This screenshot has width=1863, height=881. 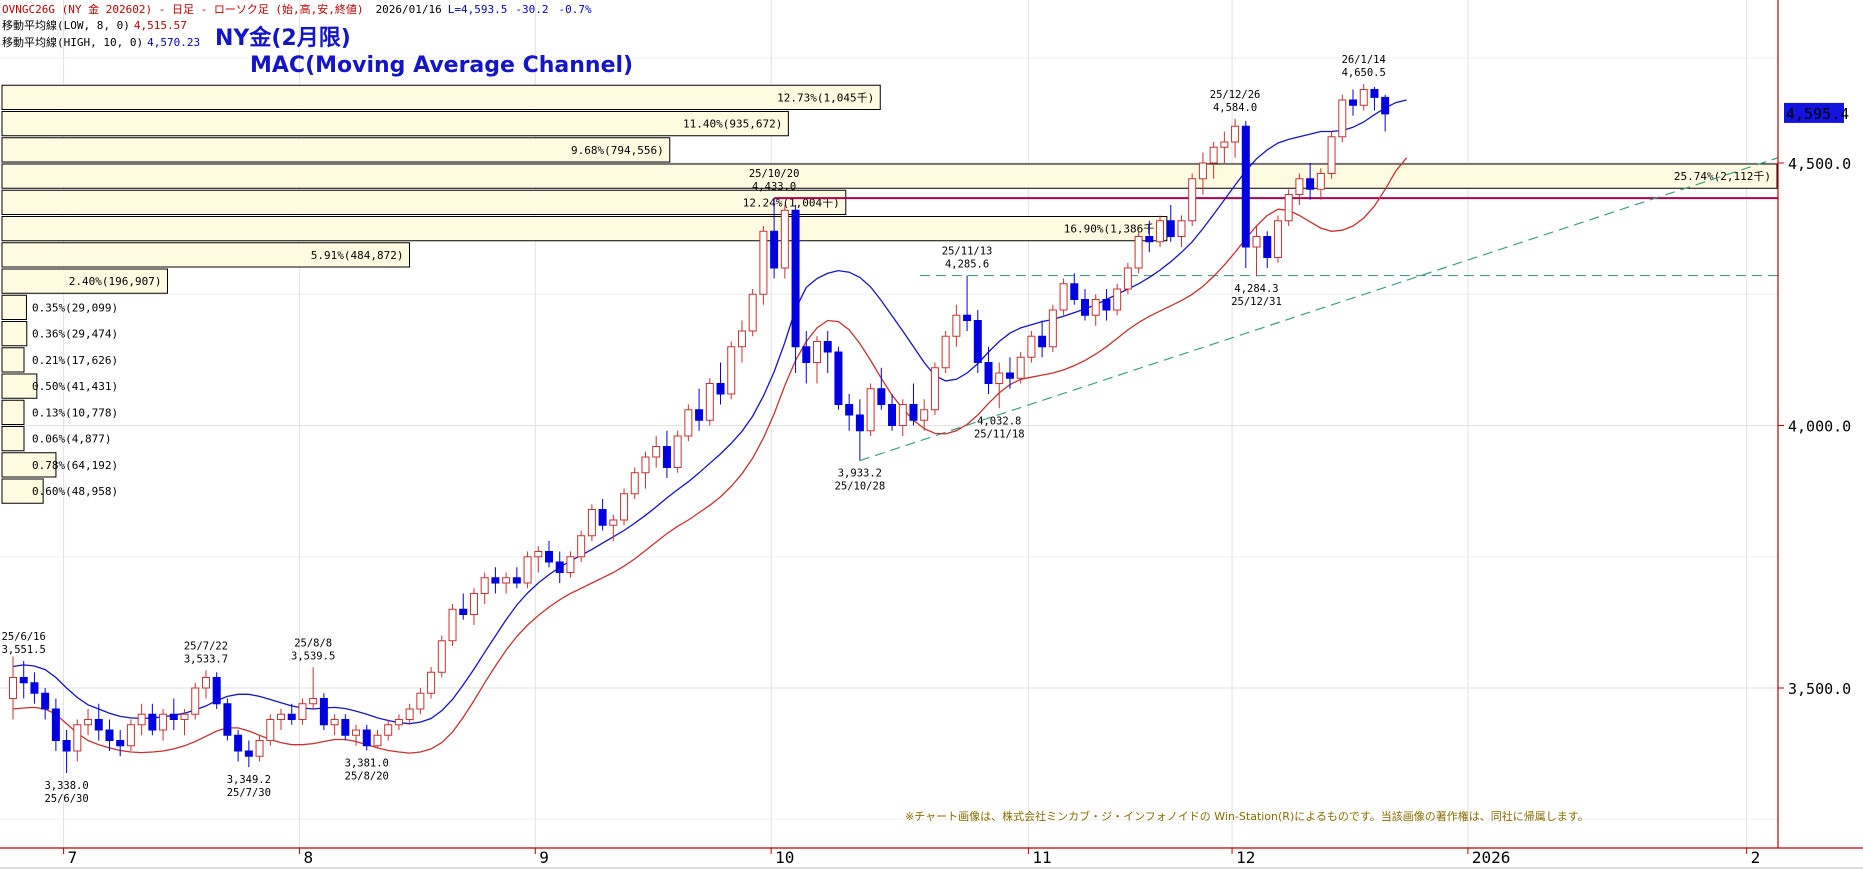 I want to click on last-price-label: 4,595.4, so click(x=1817, y=114).